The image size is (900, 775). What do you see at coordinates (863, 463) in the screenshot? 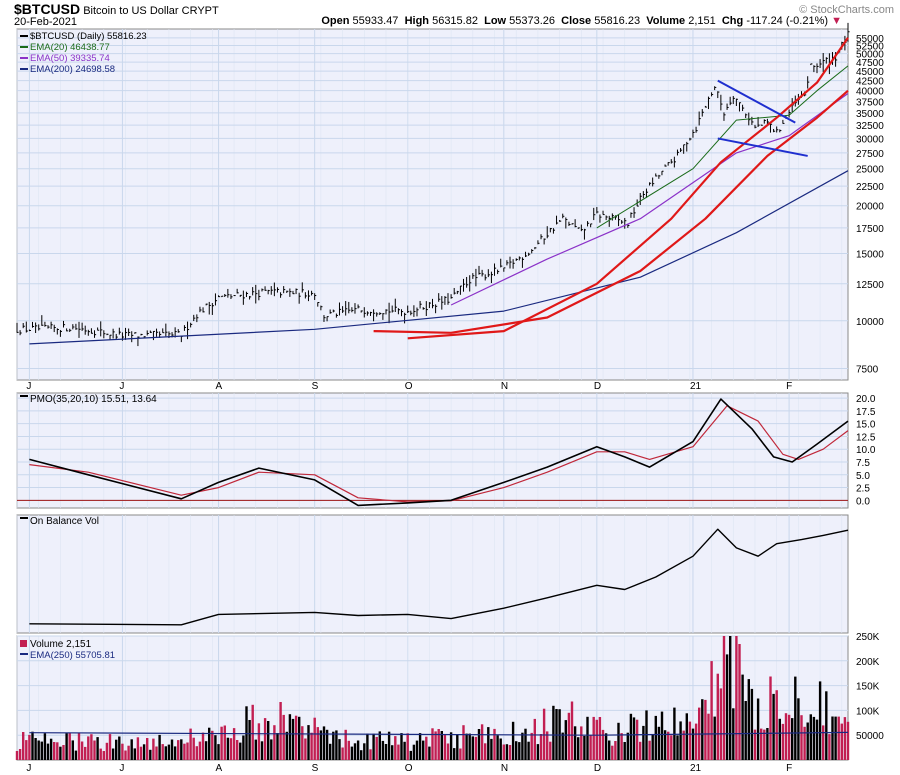
I see `y-tick-label: 7.5` at bounding box center [863, 463].